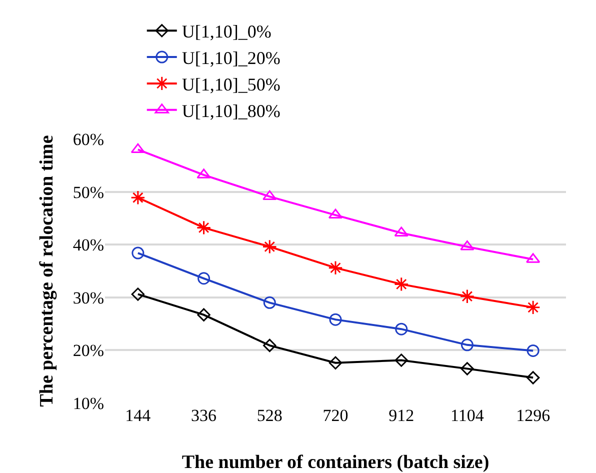 This screenshot has width=596, height=473. Describe the element at coordinates (227, 32) in the screenshot. I see `legend-label: U[1,10]_0%` at that location.